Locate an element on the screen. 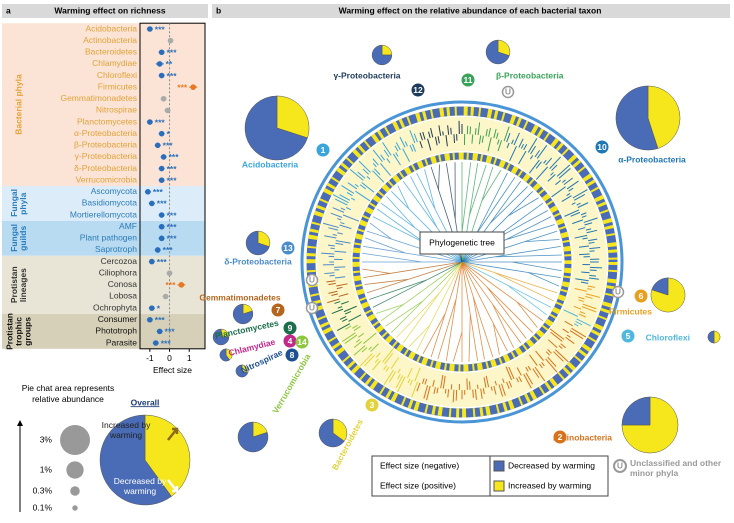 The image size is (734, 523). unclassified-marker: U is located at coordinates (312, 279).